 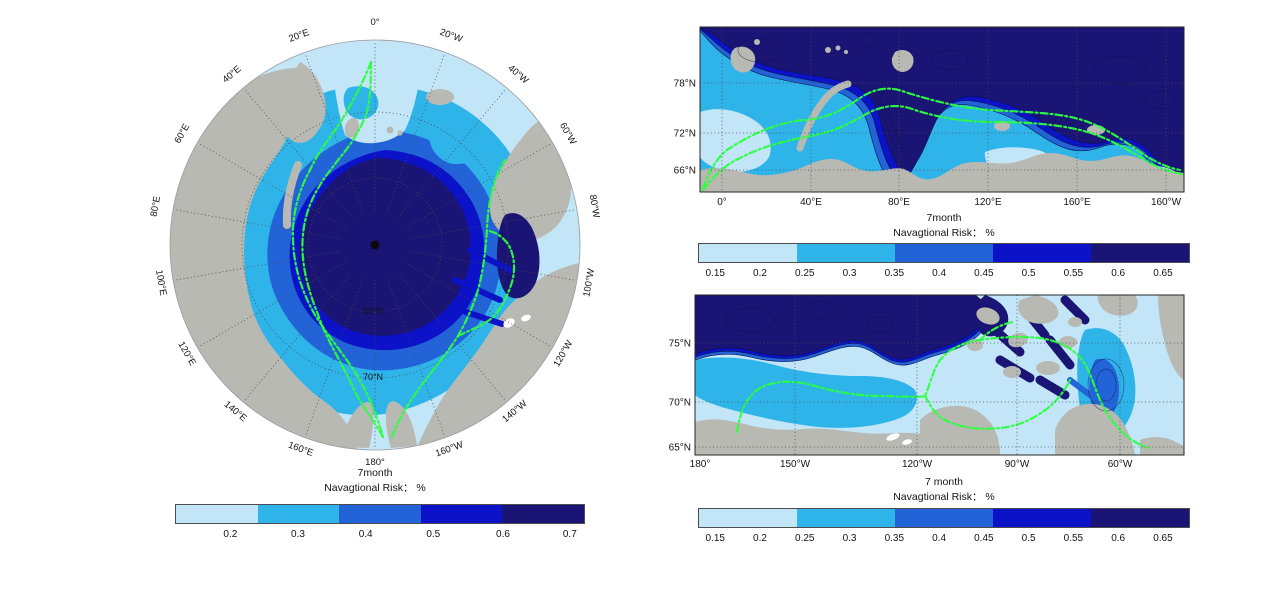 I want to click on nsr-x-axis: 0° 40°E 80°E 120°E 160°E 160°W, so click(x=949, y=202).